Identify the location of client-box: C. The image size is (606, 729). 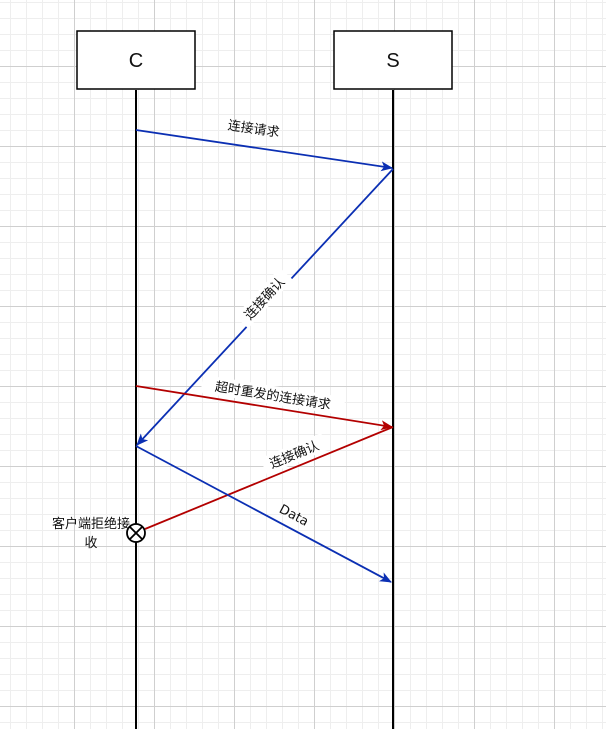
(136, 60).